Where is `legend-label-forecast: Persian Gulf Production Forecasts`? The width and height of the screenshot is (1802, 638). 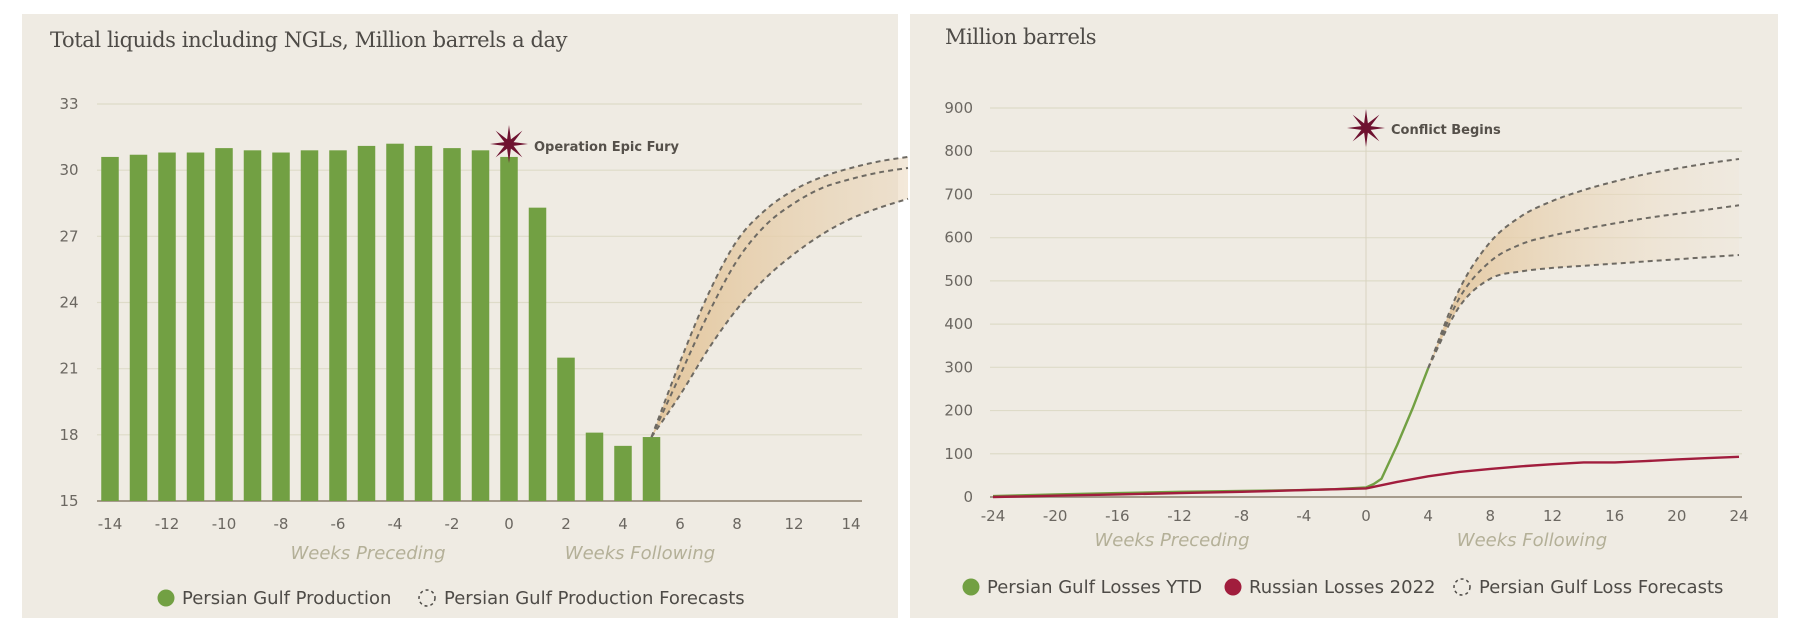
legend-label-forecast: Persian Gulf Production Forecasts is located at coordinates (594, 598).